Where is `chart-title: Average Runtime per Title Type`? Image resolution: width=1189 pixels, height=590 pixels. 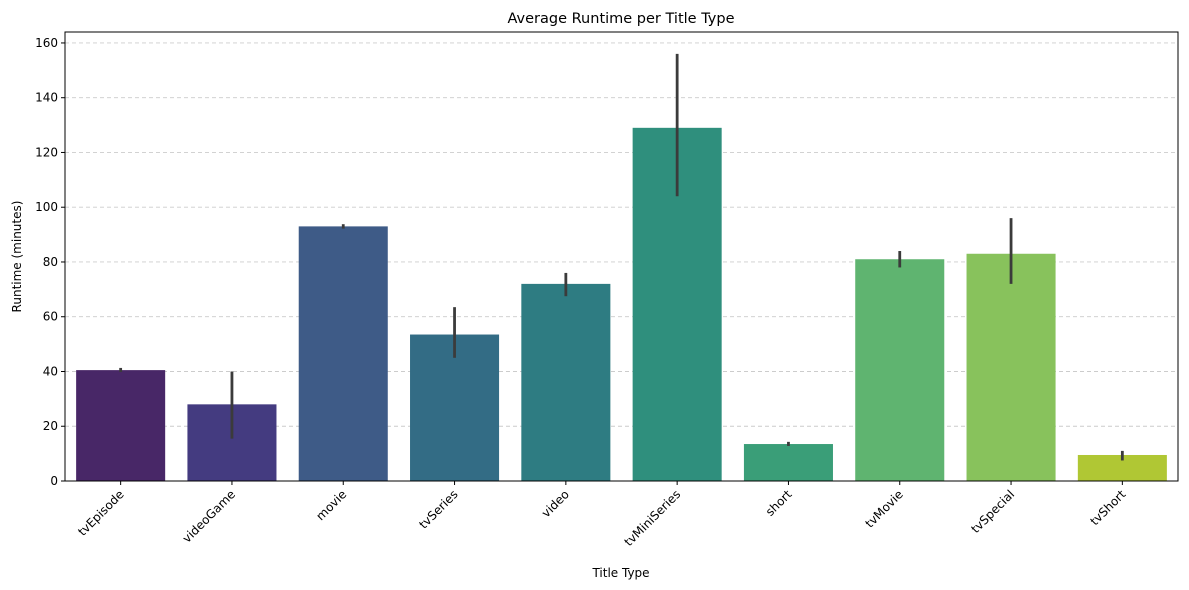 chart-title: Average Runtime per Title Type is located at coordinates (620, 19).